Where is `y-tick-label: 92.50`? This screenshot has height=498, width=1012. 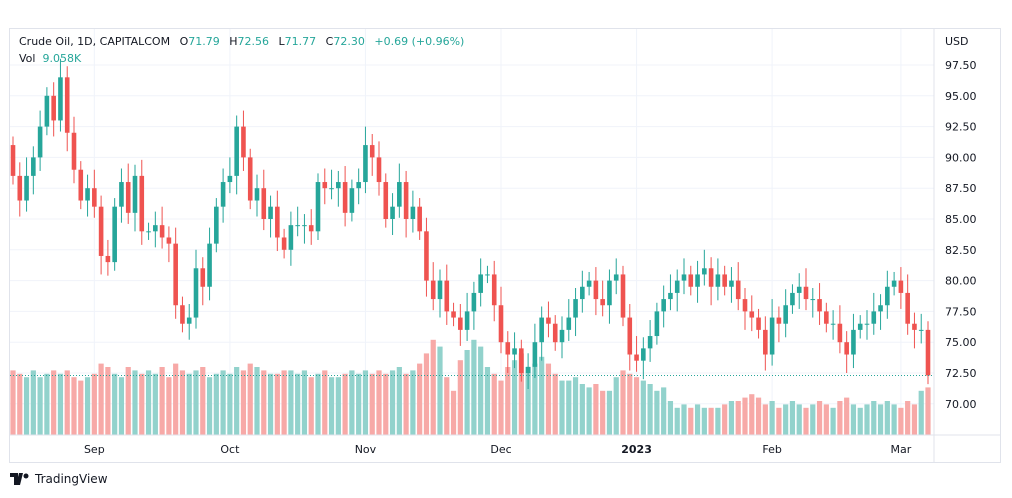
y-tick-label: 92.50 is located at coordinates (961, 127).